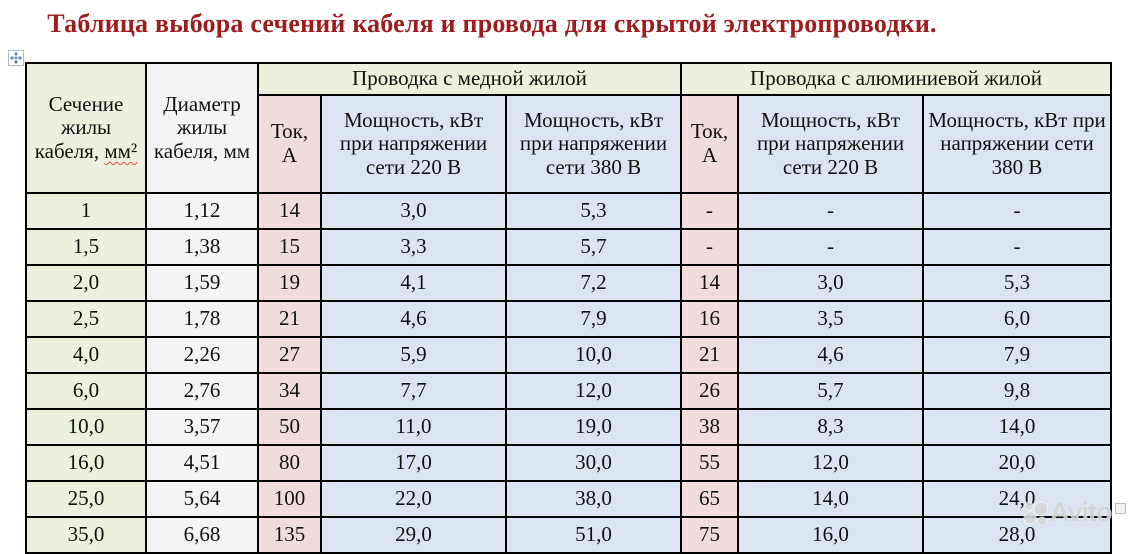 The image size is (1134, 554). I want to click on table-row: 35,0 6,68 135 29,0 51,0 75 16,0 28,0, so click(569, 535).